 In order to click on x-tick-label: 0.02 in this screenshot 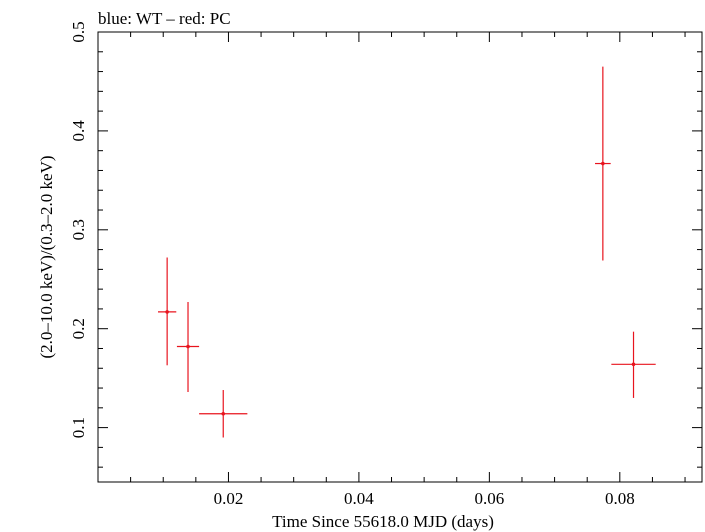, I will do `click(229, 498)`.